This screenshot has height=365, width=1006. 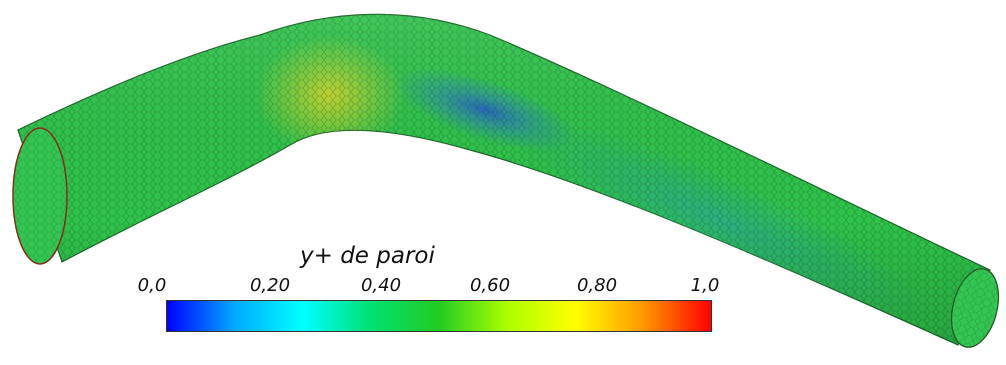 What do you see at coordinates (381, 285) in the screenshot?
I see `legend-tick-2: 0,40` at bounding box center [381, 285].